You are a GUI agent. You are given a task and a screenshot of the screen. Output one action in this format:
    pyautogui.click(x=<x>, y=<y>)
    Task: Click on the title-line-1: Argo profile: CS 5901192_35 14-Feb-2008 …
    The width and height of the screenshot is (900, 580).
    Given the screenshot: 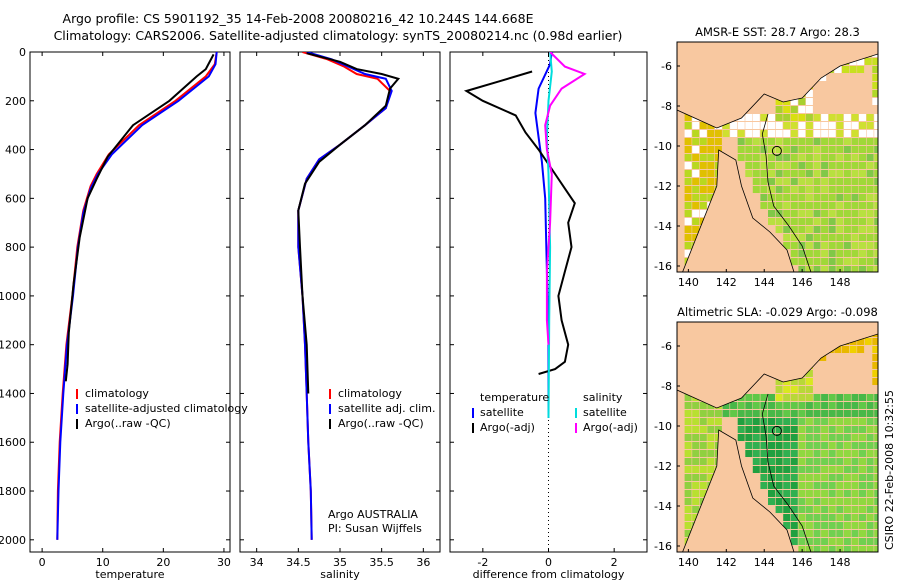 What is the action you would take?
    pyautogui.click(x=298, y=18)
    